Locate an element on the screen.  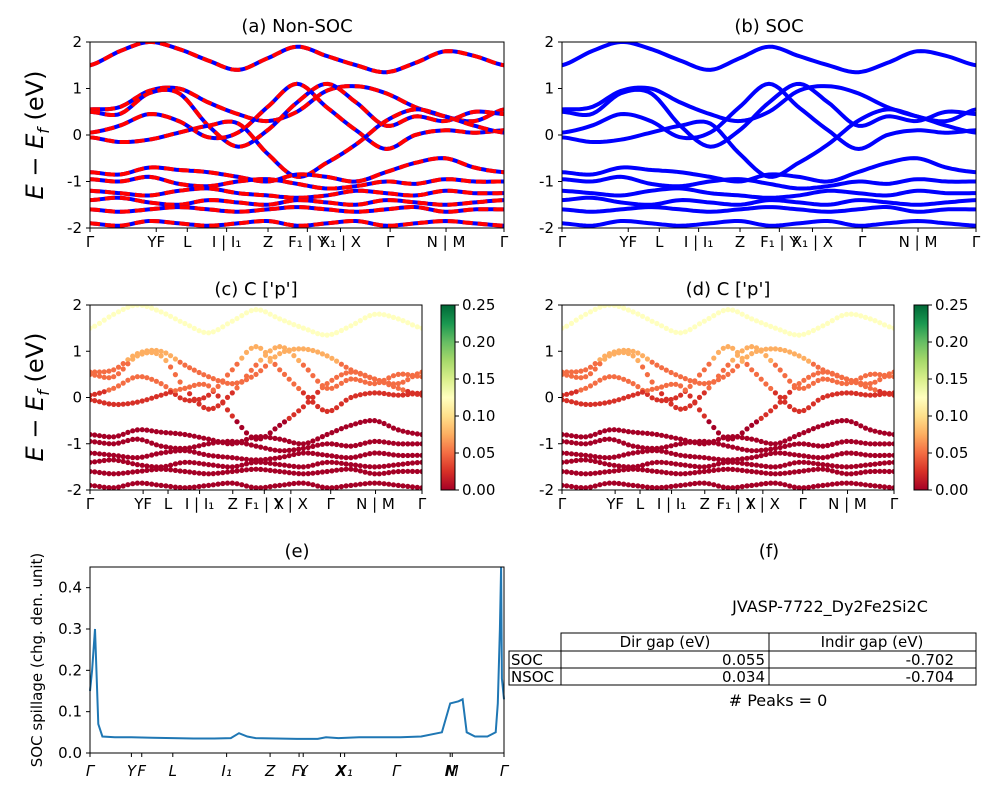
panel-d-cbar-tick-label: 0.00 is located at coordinates (951, 490).